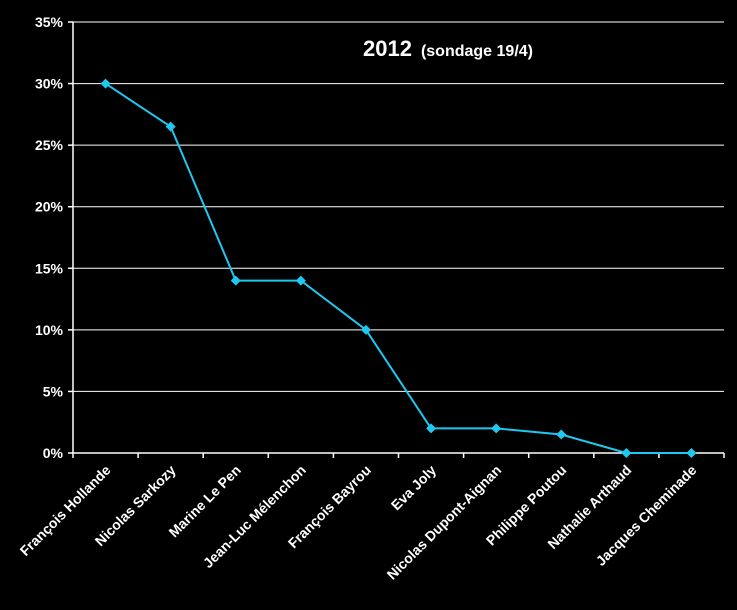  Describe the element at coordinates (54, 237) in the screenshot. I see `y-tick-labels: 0% 5% 10% 15% 20% 25% 30% 35%` at that location.